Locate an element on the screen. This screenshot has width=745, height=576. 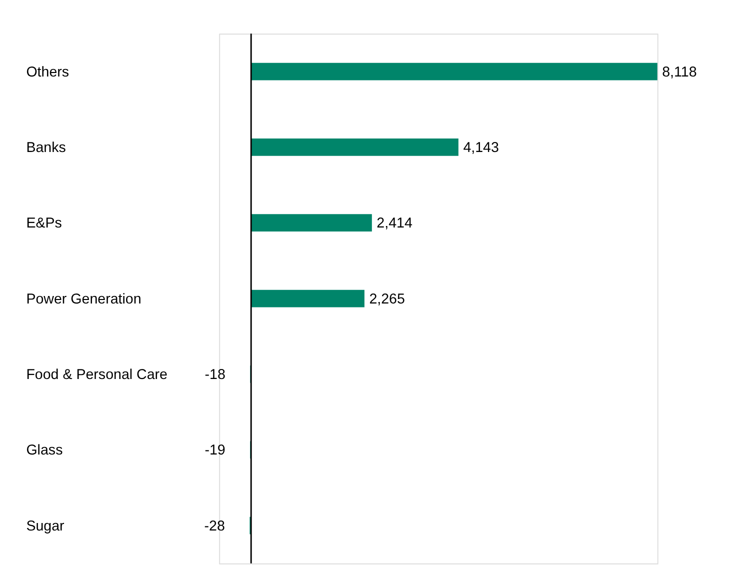
y-tick-label: Sugar is located at coordinates (45, 526).